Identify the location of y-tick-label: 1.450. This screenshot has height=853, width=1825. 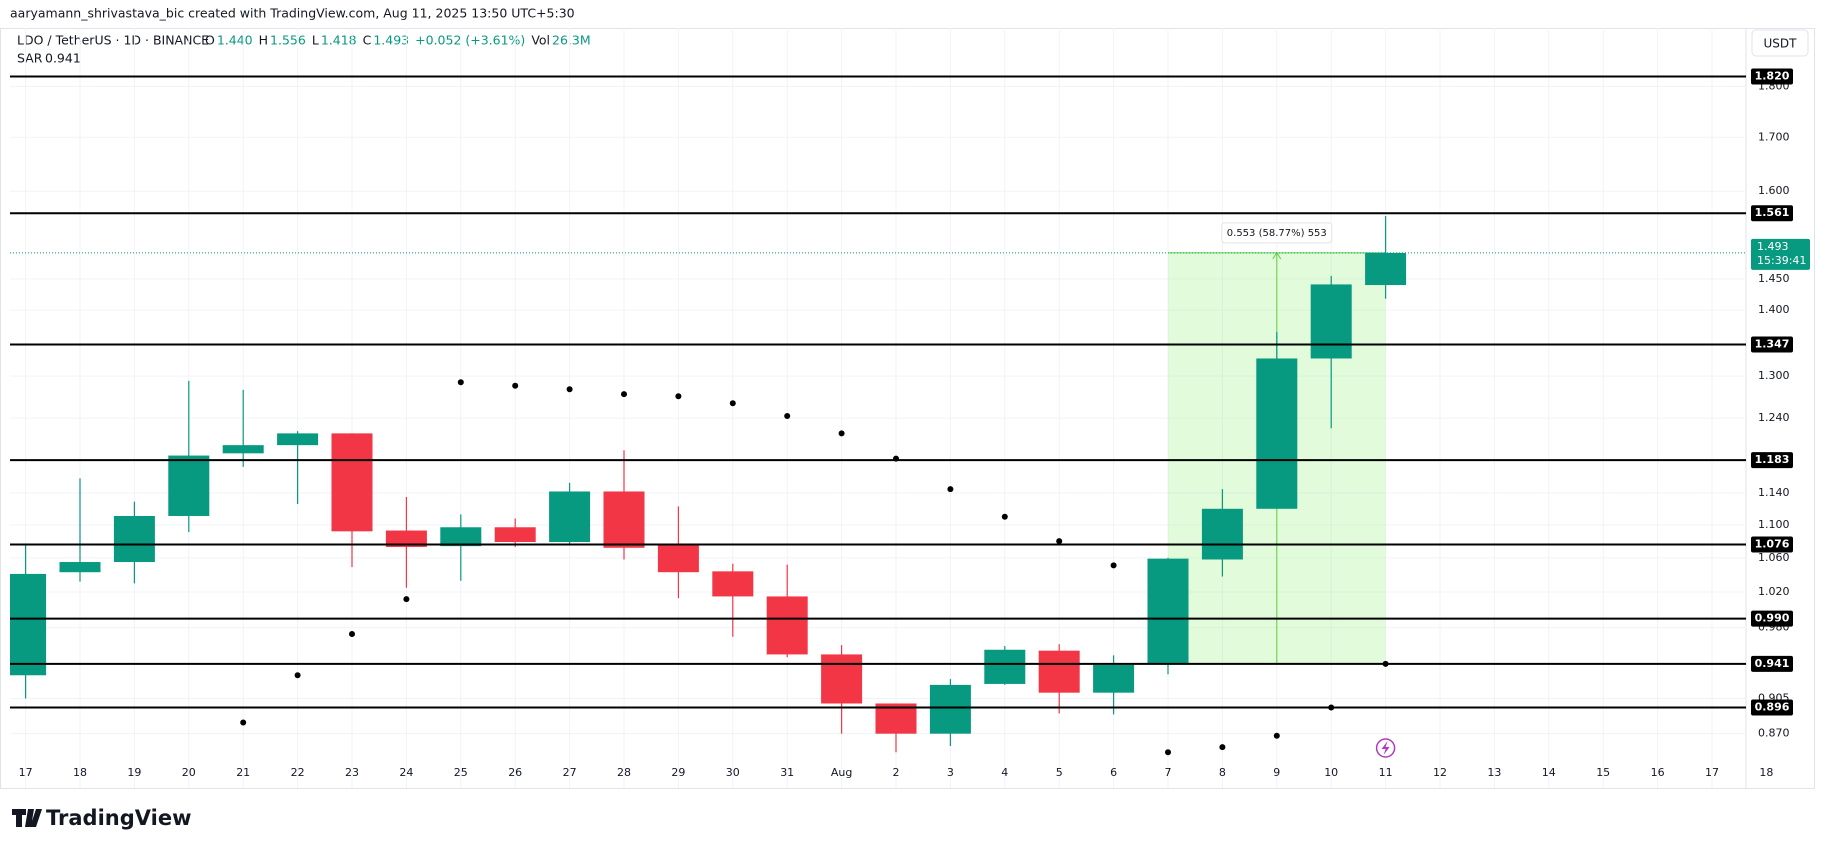
(1774, 278).